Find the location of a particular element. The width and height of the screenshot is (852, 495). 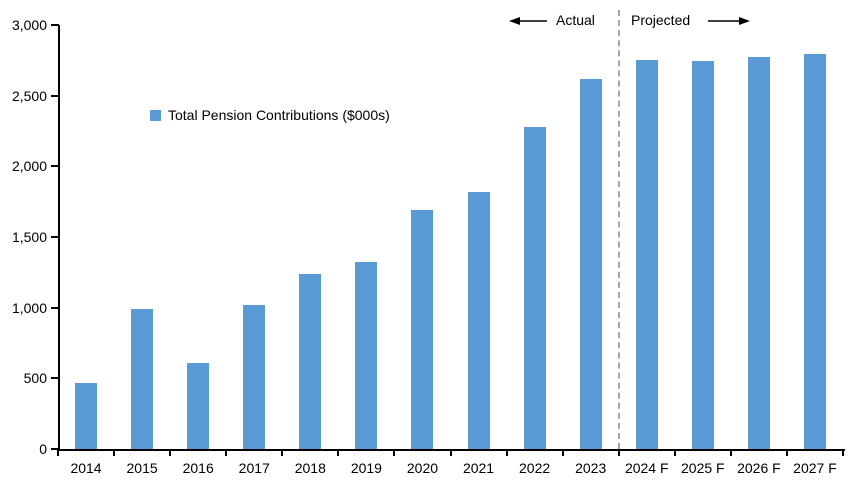

bar-2017 is located at coordinates (254, 376).